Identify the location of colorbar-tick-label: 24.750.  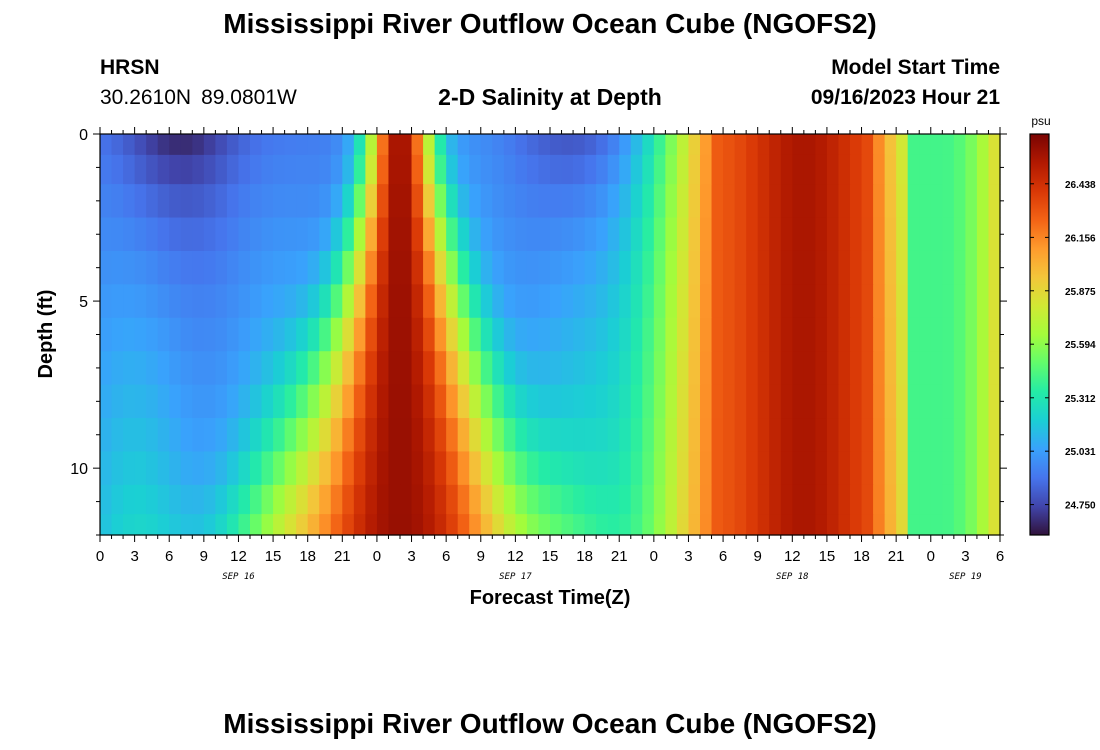
(1080, 506).